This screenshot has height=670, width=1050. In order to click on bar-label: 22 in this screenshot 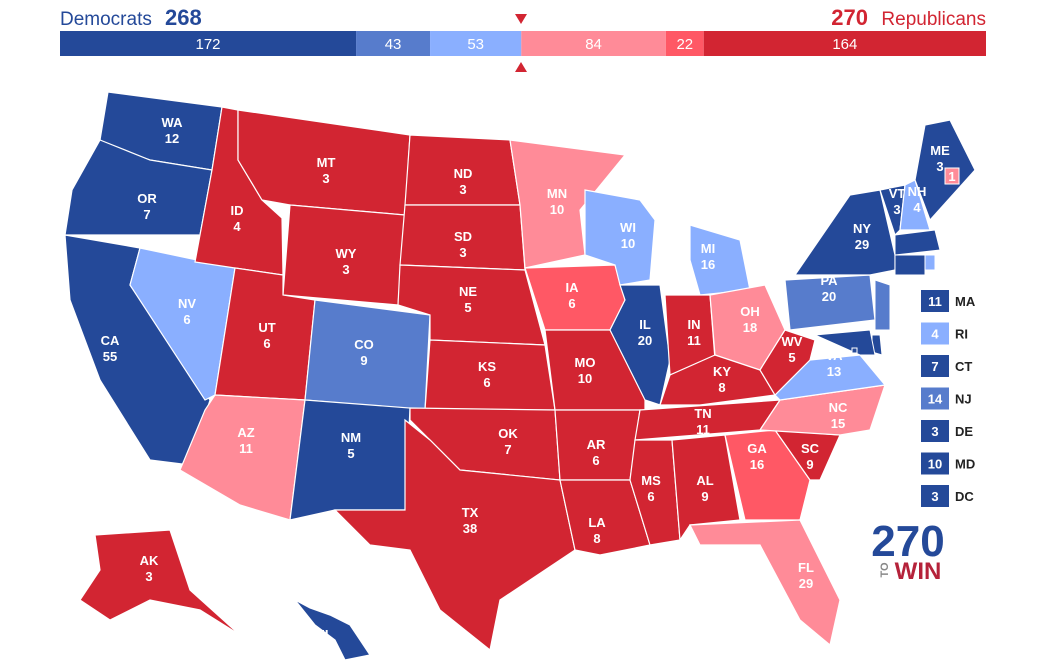, I will do `click(684, 44)`.